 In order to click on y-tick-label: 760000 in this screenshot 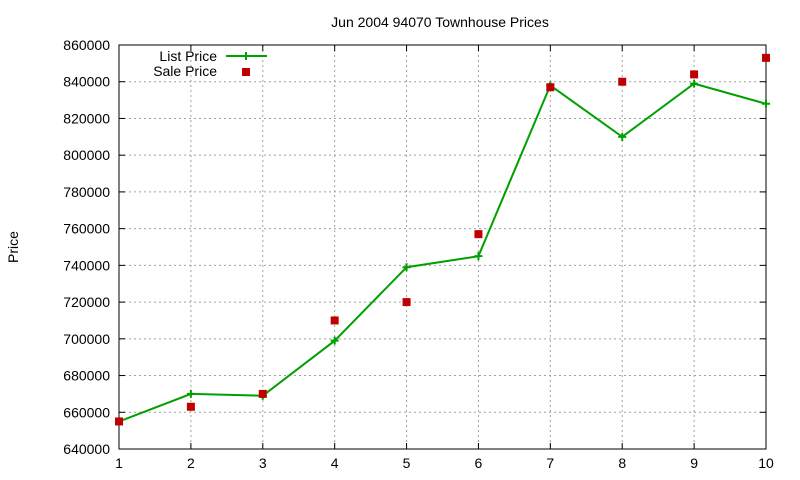, I will do `click(86, 229)`.